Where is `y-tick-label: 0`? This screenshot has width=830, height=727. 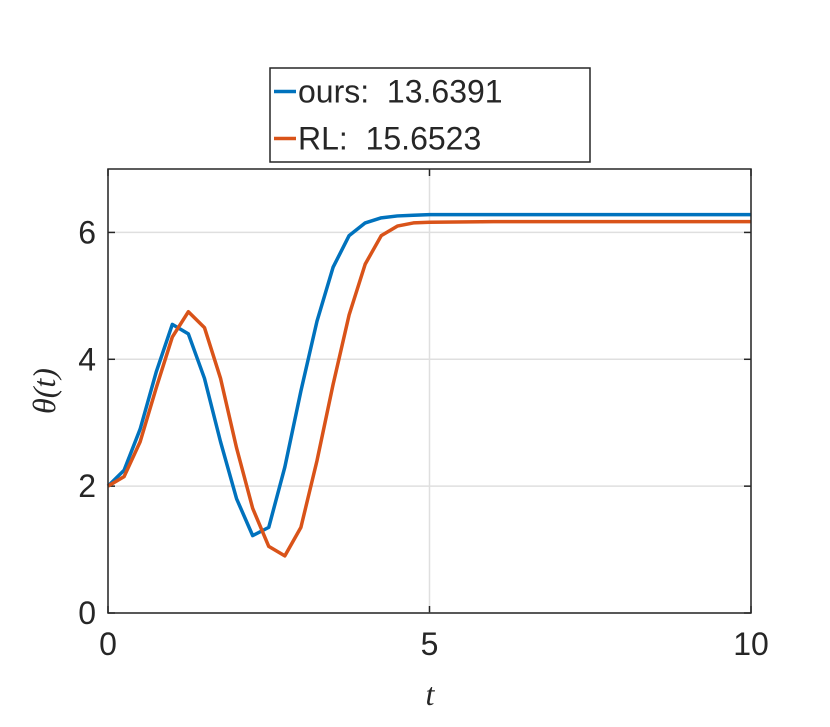 y-tick-label: 0 is located at coordinates (87, 613).